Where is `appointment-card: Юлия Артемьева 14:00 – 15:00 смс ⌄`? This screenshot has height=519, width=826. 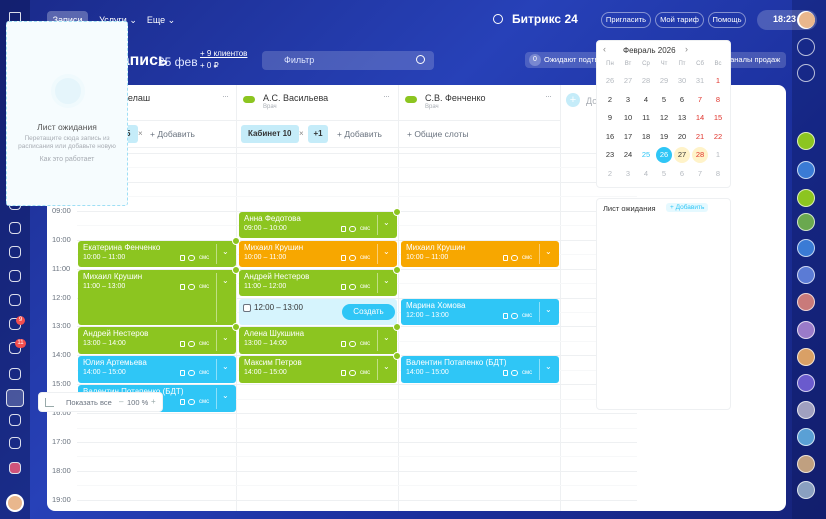
appointment-card: Юлия Артемьева 14:00 – 15:00 смс ⌄ is located at coordinates (157, 369).